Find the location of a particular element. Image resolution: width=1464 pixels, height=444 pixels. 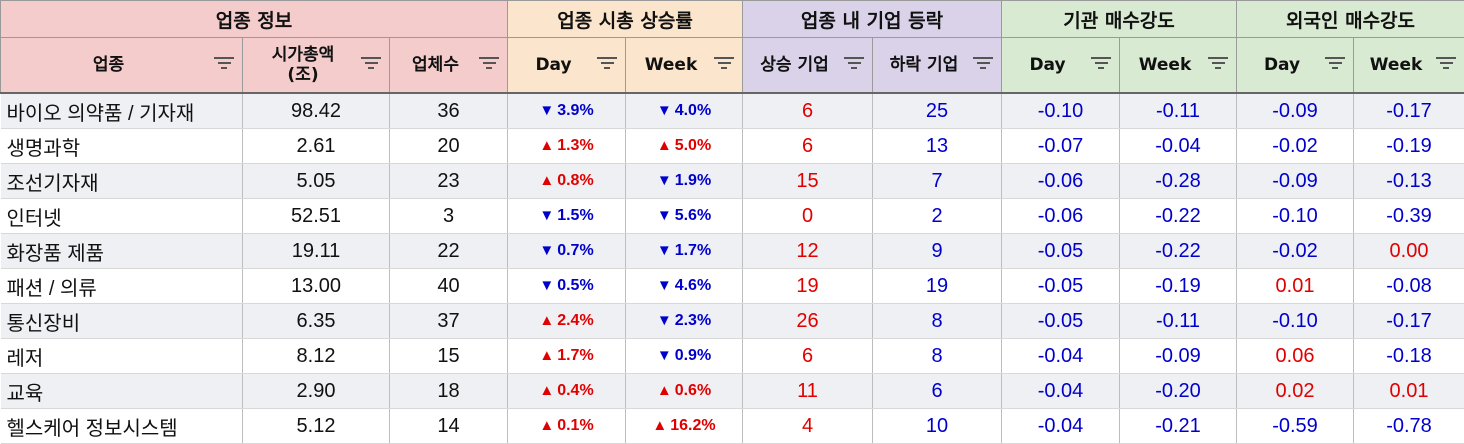

col-mcap-day-label: Day is located at coordinates (553, 65).